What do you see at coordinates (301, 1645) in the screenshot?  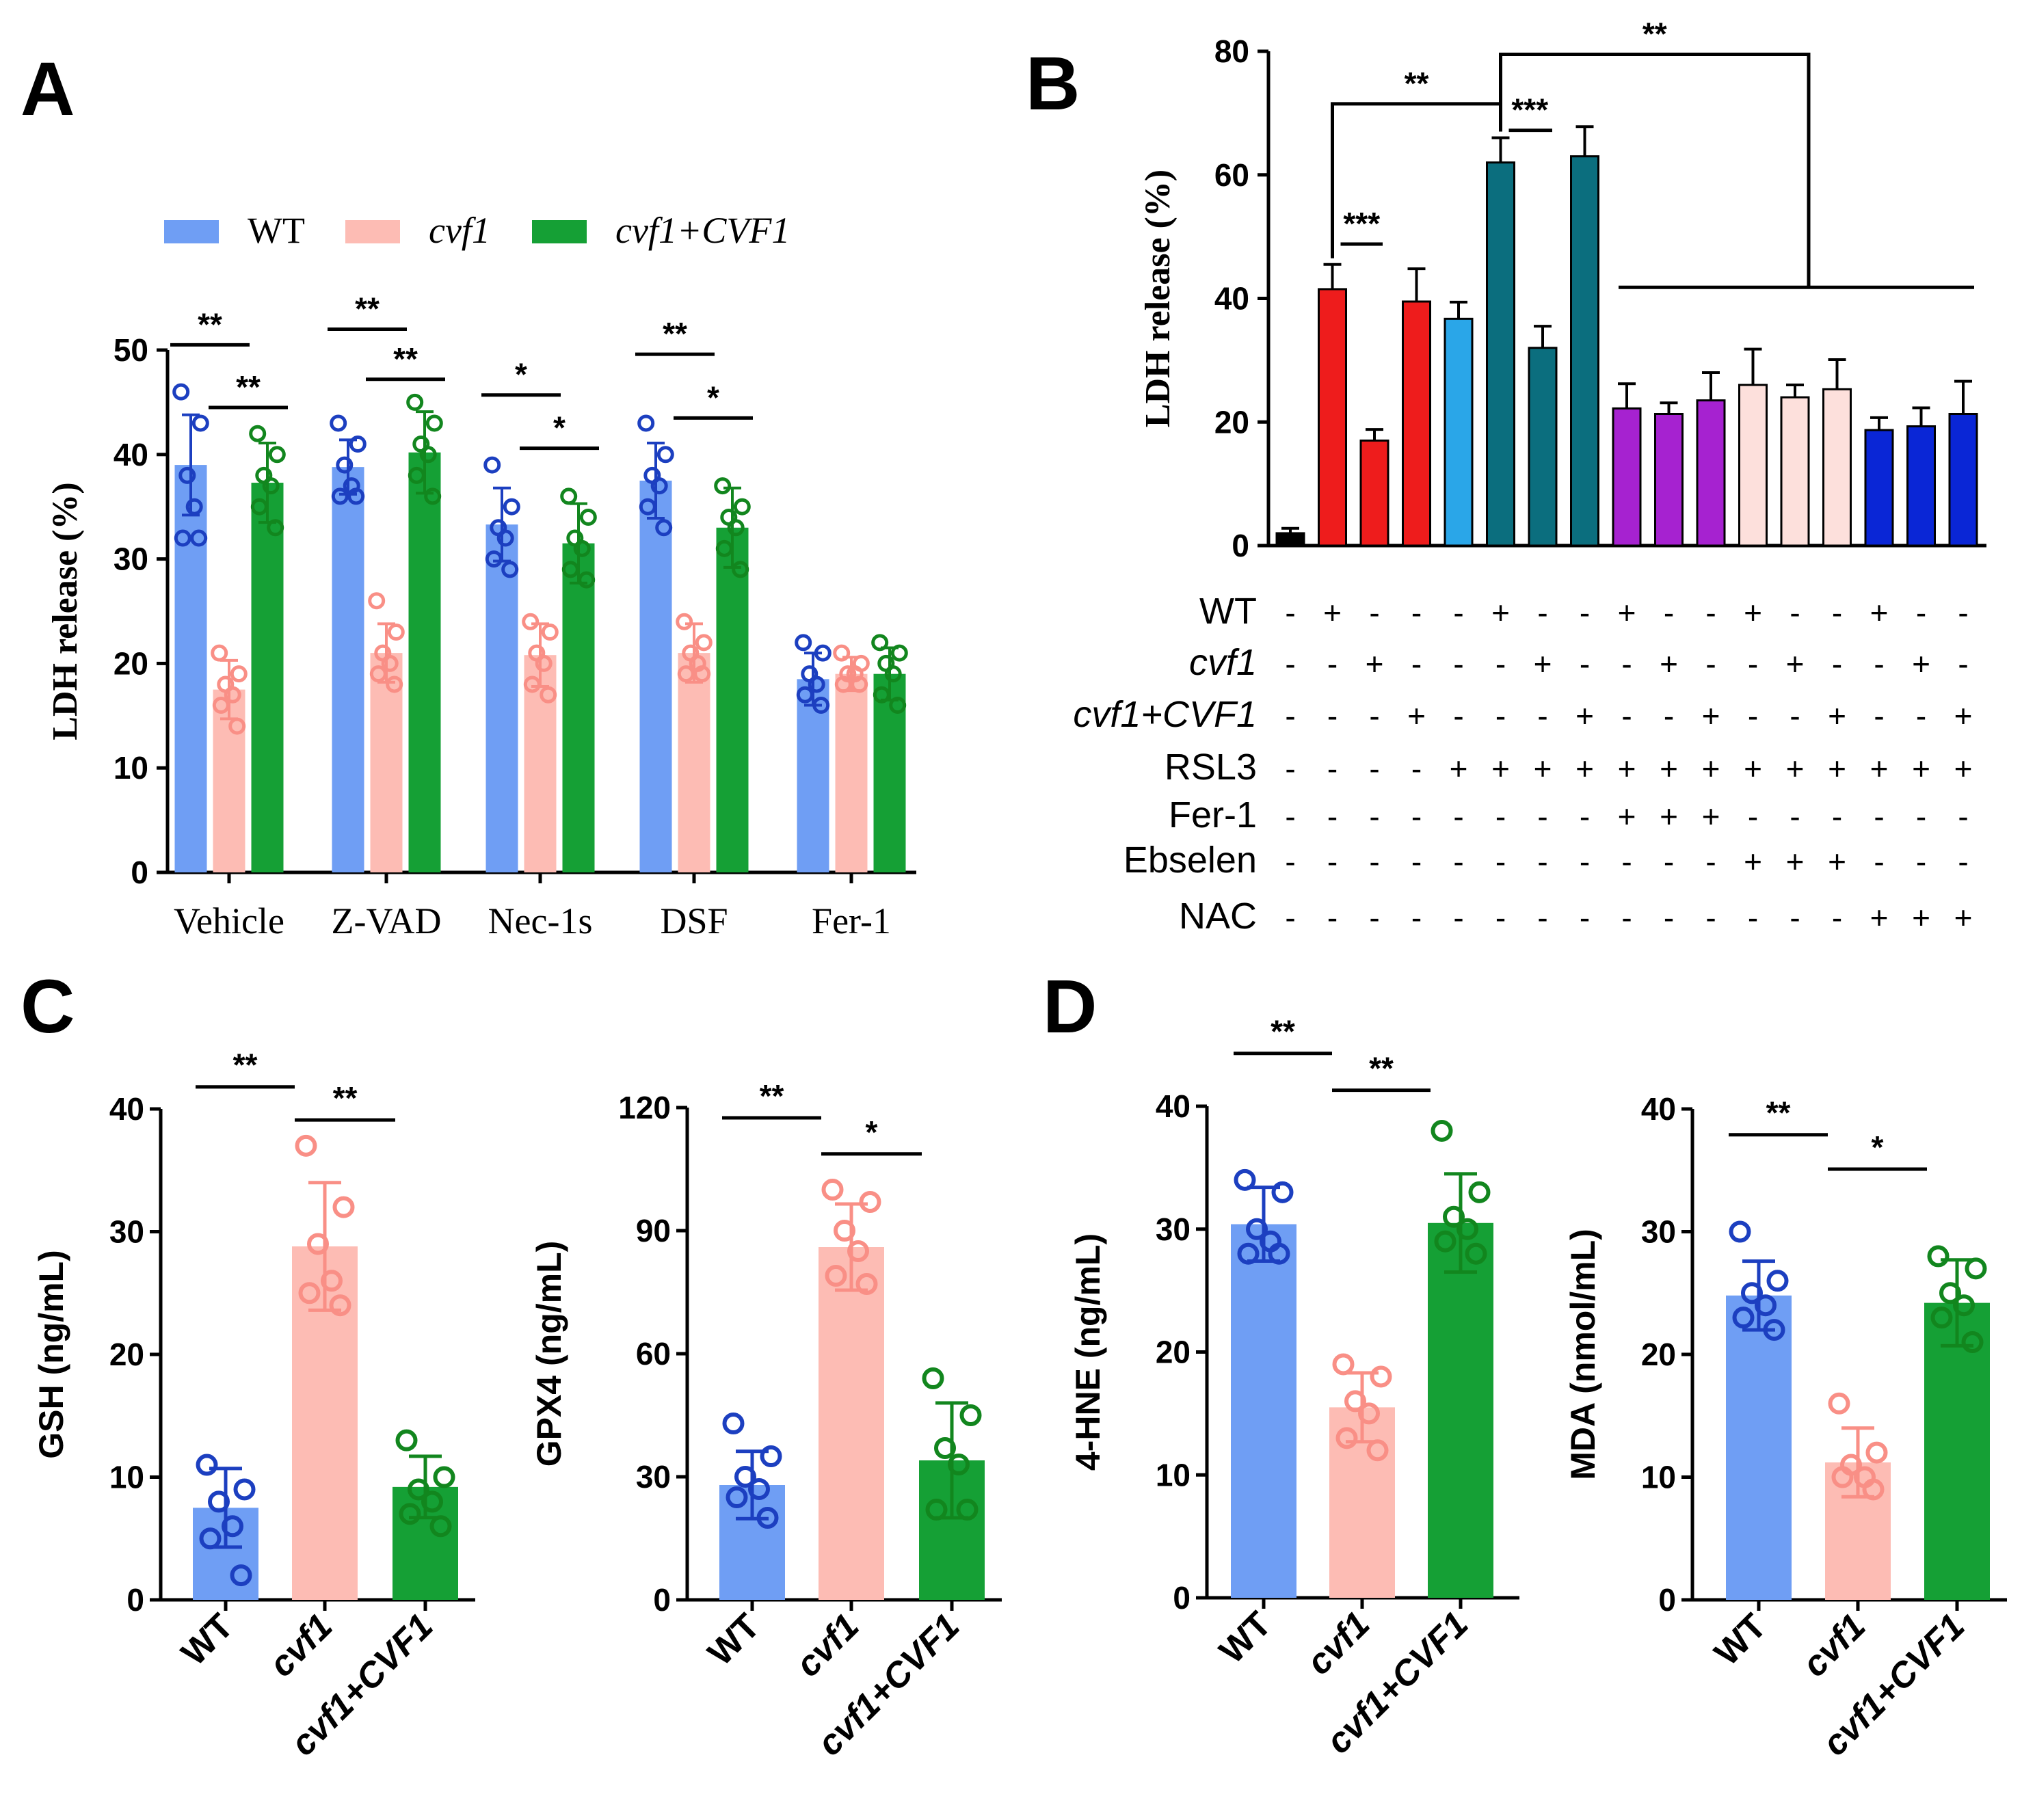 I see `x-tick-label: cvf1` at bounding box center [301, 1645].